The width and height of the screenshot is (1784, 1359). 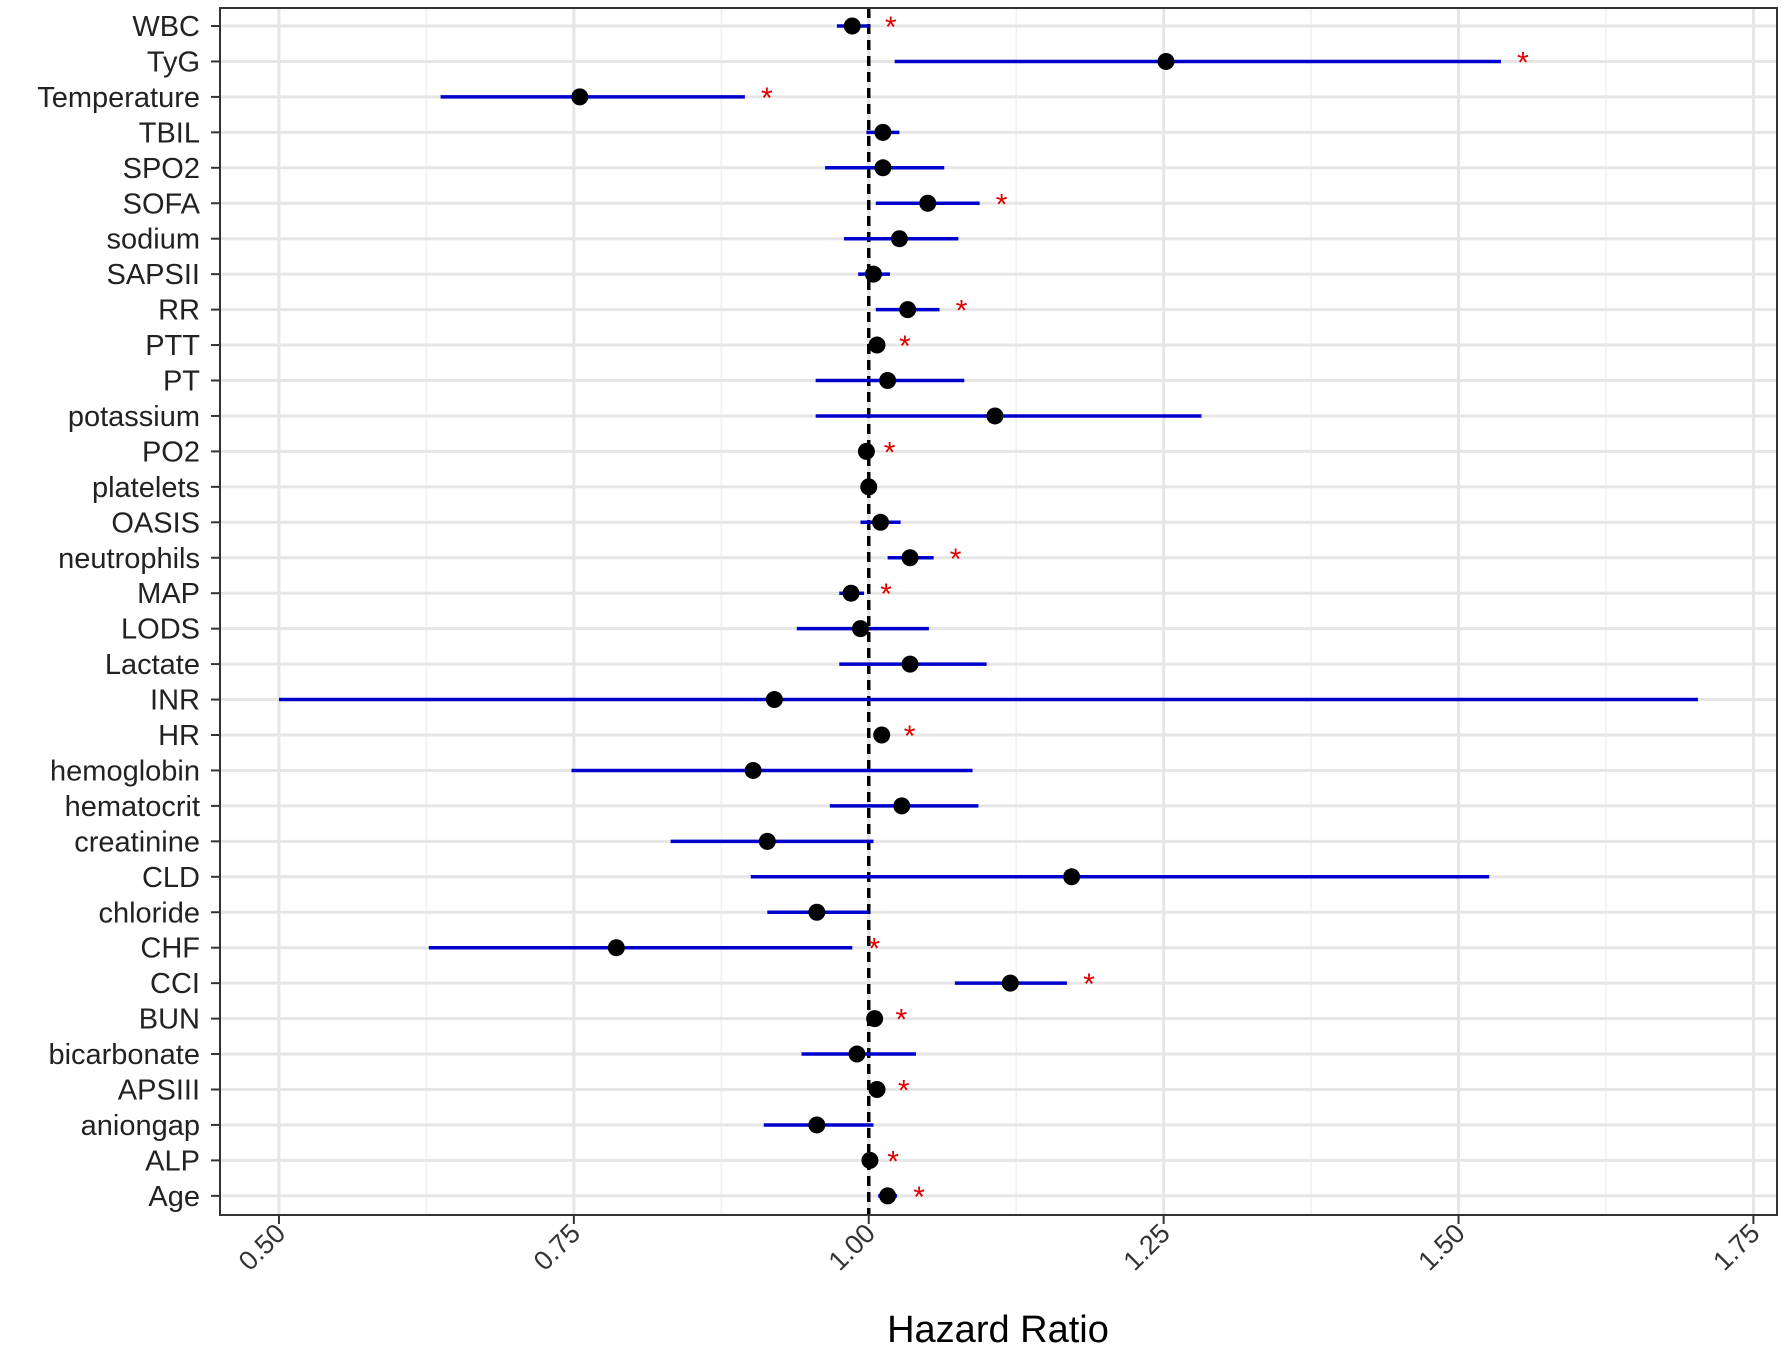 I want to click on significance-star-chf: *, so click(x=874, y=949).